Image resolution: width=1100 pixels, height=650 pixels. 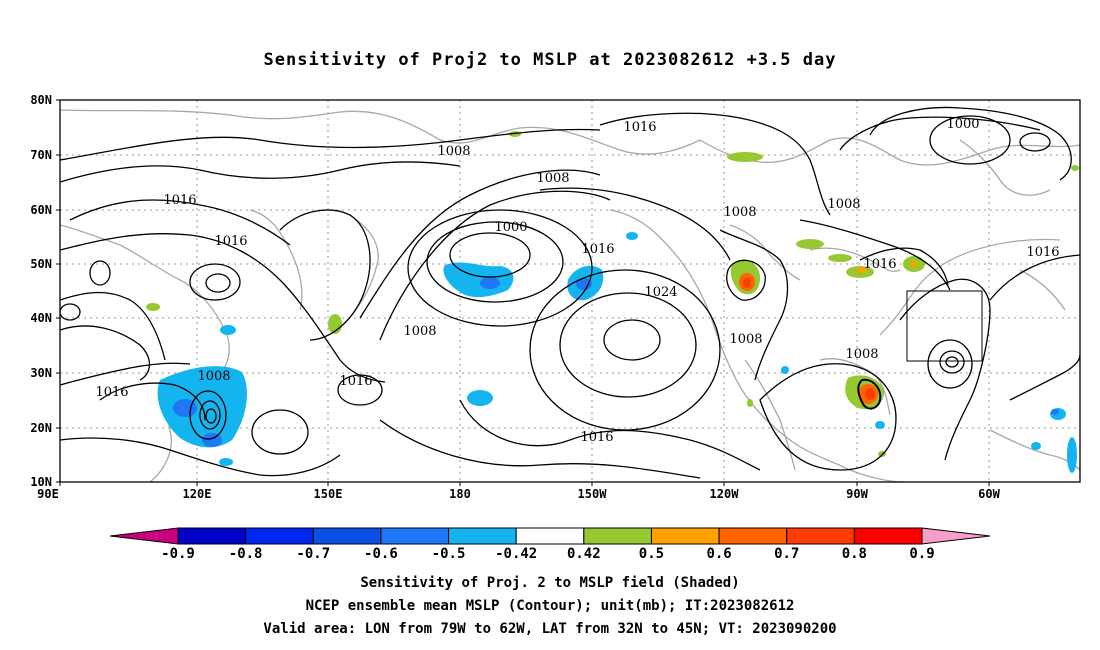 What do you see at coordinates (197, 494) in the screenshot?
I see `lon-tick-label: 120E` at bounding box center [197, 494].